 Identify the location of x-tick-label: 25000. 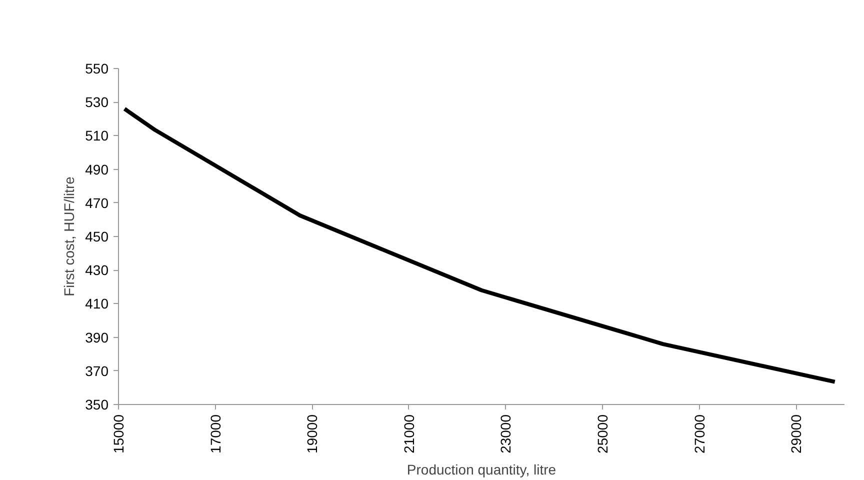
(602, 434).